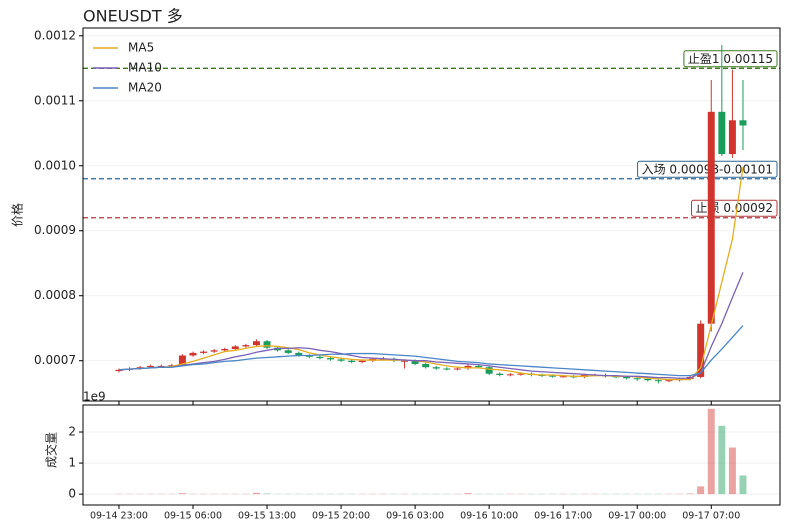 Image resolution: width=790 pixels, height=526 pixels. Describe the element at coordinates (711, 516) in the screenshot. I see `x-tick-label: 09-17 07:00` at that location.